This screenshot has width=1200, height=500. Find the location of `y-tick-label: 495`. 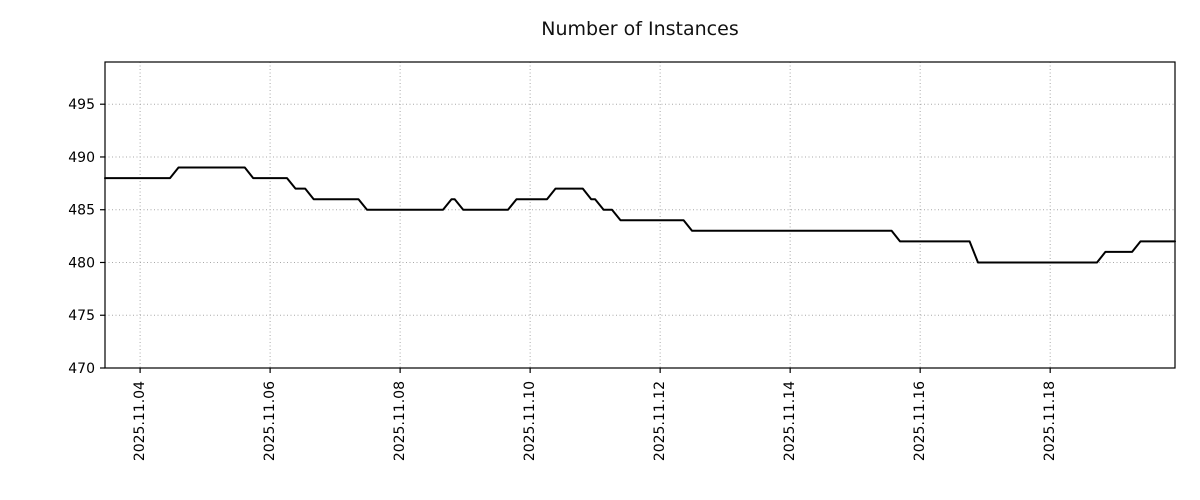

y-tick-label: 495 is located at coordinates (81, 105).